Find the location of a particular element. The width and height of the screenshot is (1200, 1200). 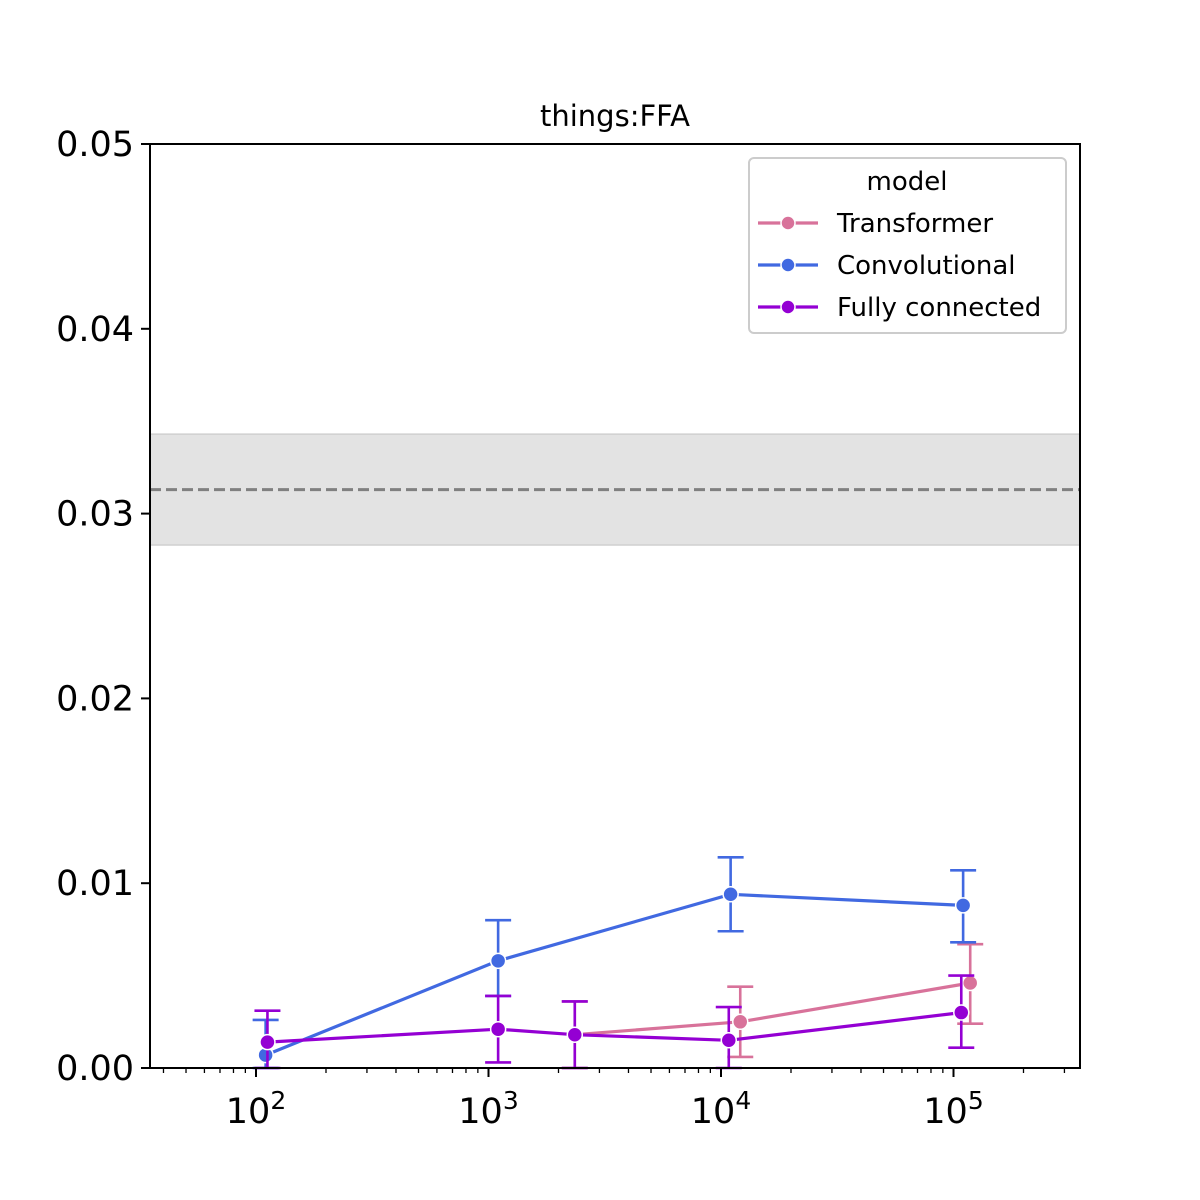

y-tick-label: 0.04 is located at coordinates (95, 330).